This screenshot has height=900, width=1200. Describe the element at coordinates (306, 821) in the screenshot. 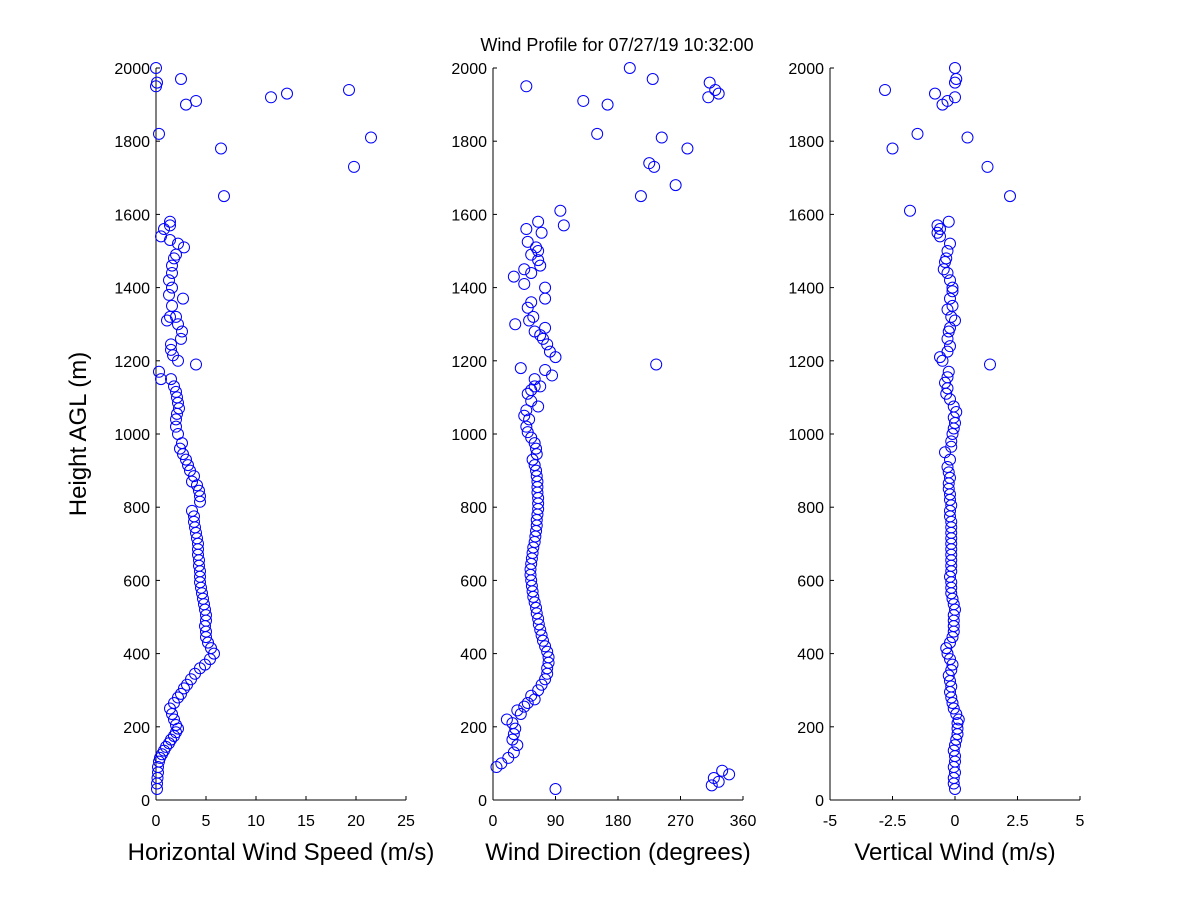

I see `x-tick-label: 15` at that location.